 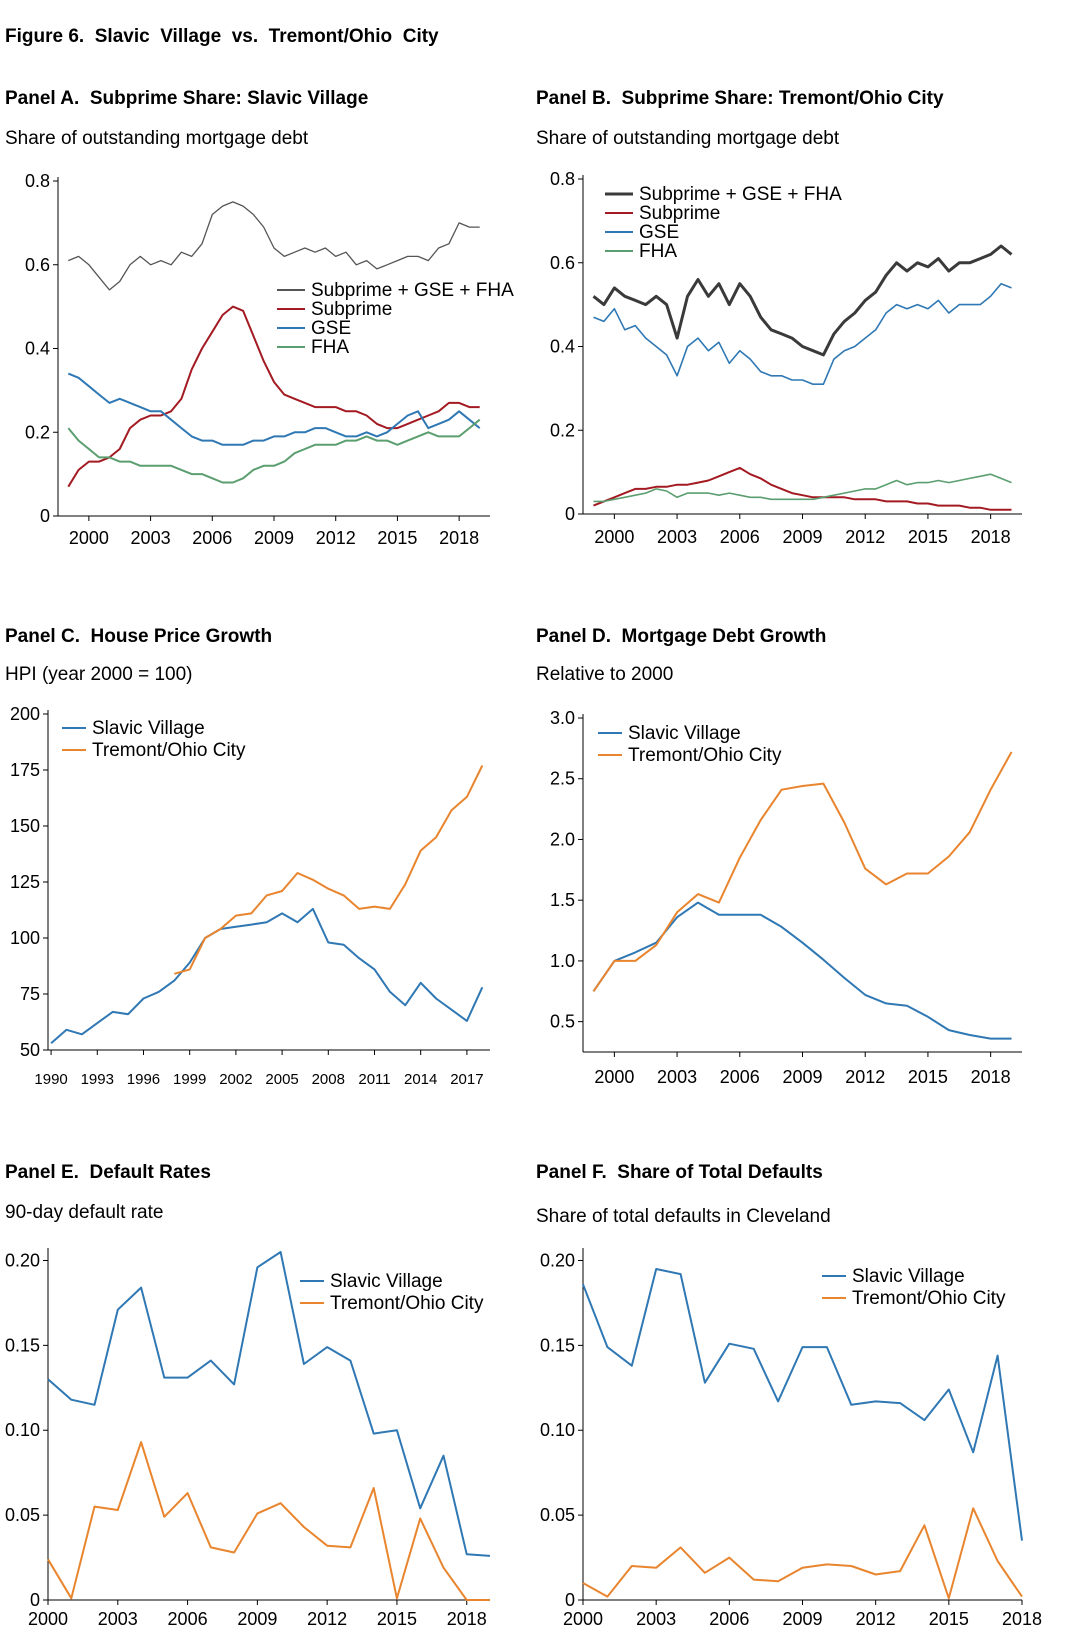 I want to click on panel-c-x-tick-label: 1999, so click(x=189, y=1079).